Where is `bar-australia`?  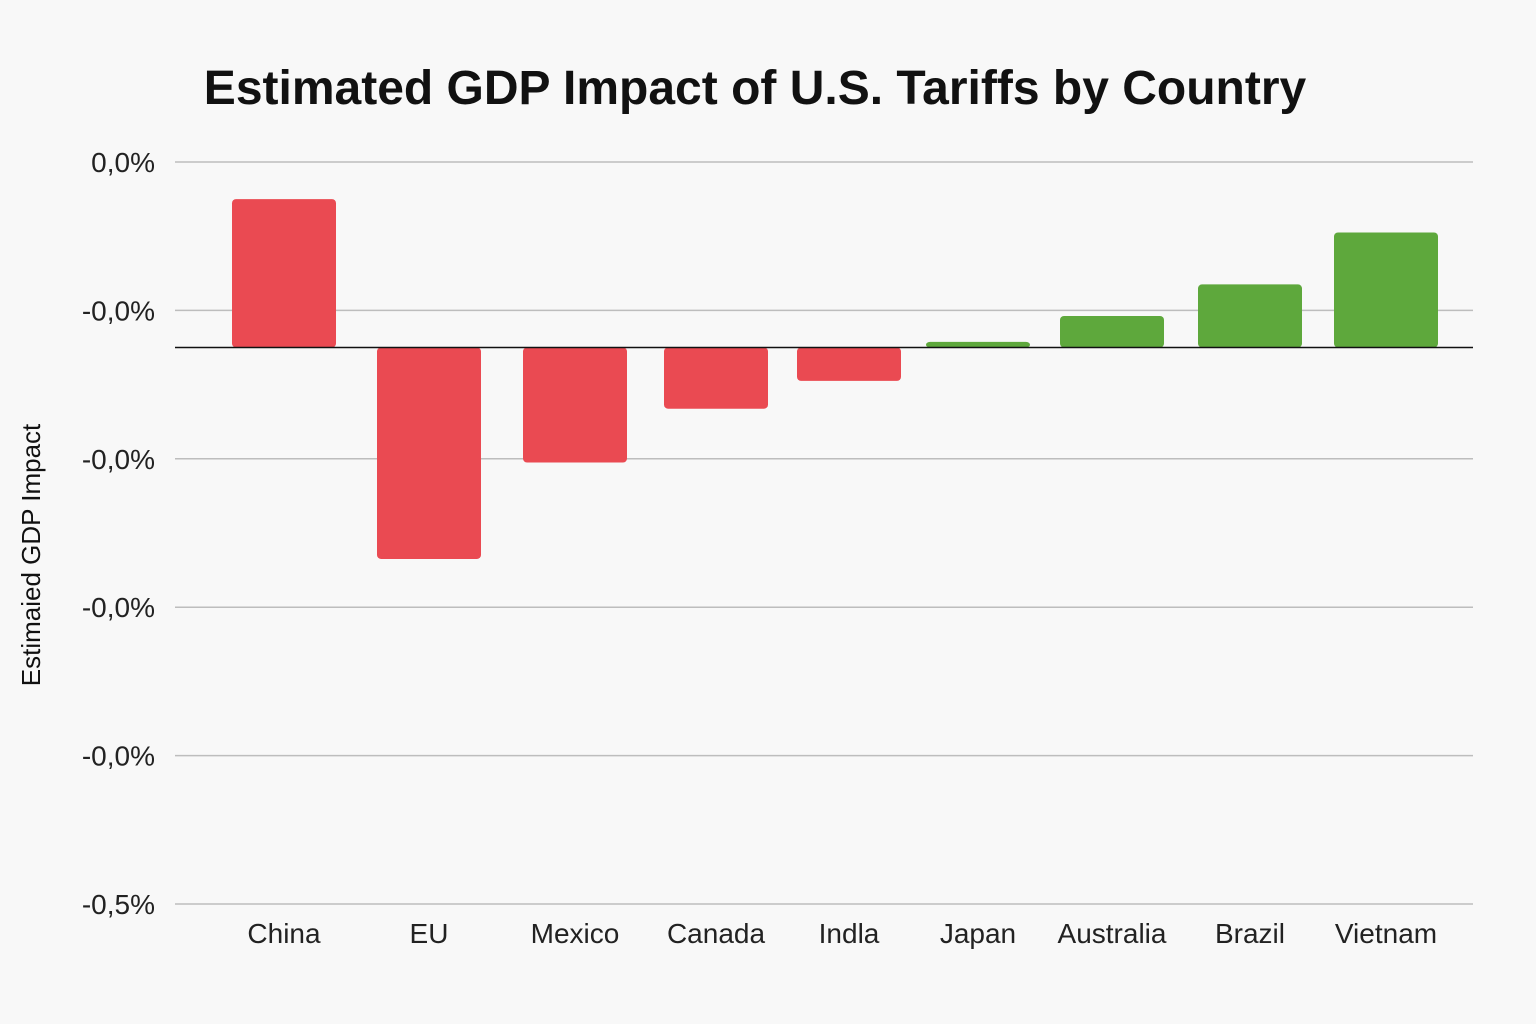
bar-australia is located at coordinates (1112, 331).